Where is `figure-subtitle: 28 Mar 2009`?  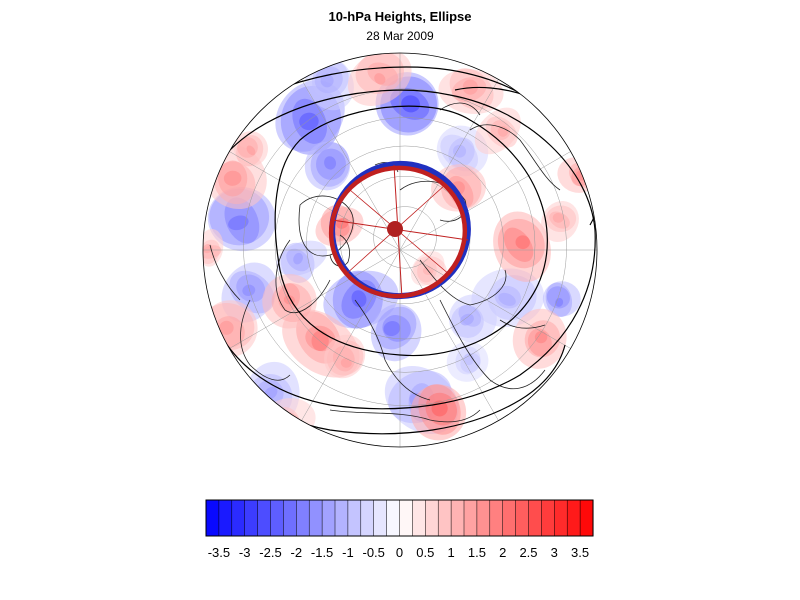
figure-subtitle: 28 Mar 2009 is located at coordinates (400, 36).